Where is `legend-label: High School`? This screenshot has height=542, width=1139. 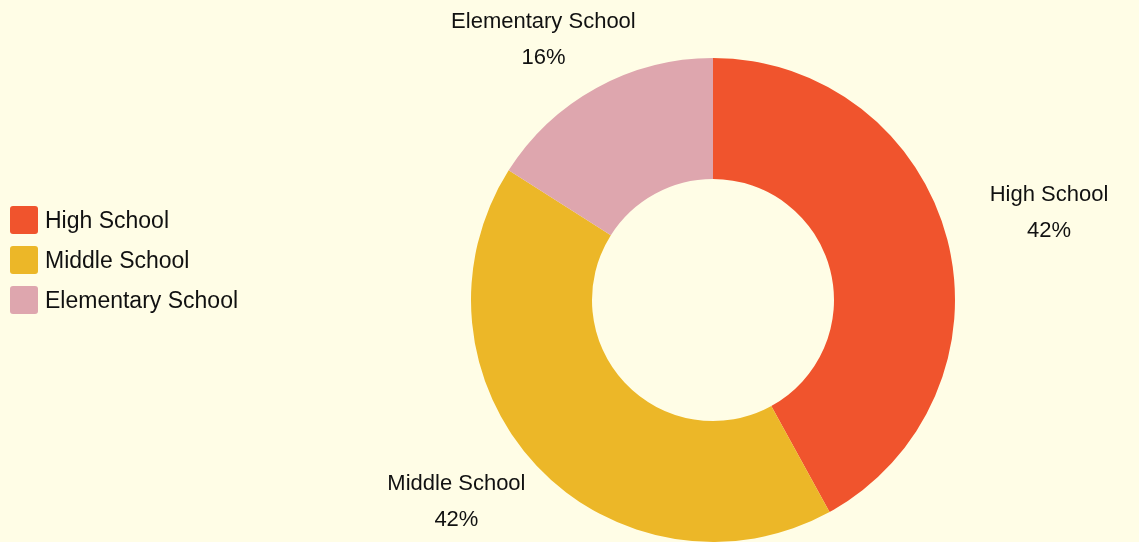
legend-label: High School is located at coordinates (107, 220).